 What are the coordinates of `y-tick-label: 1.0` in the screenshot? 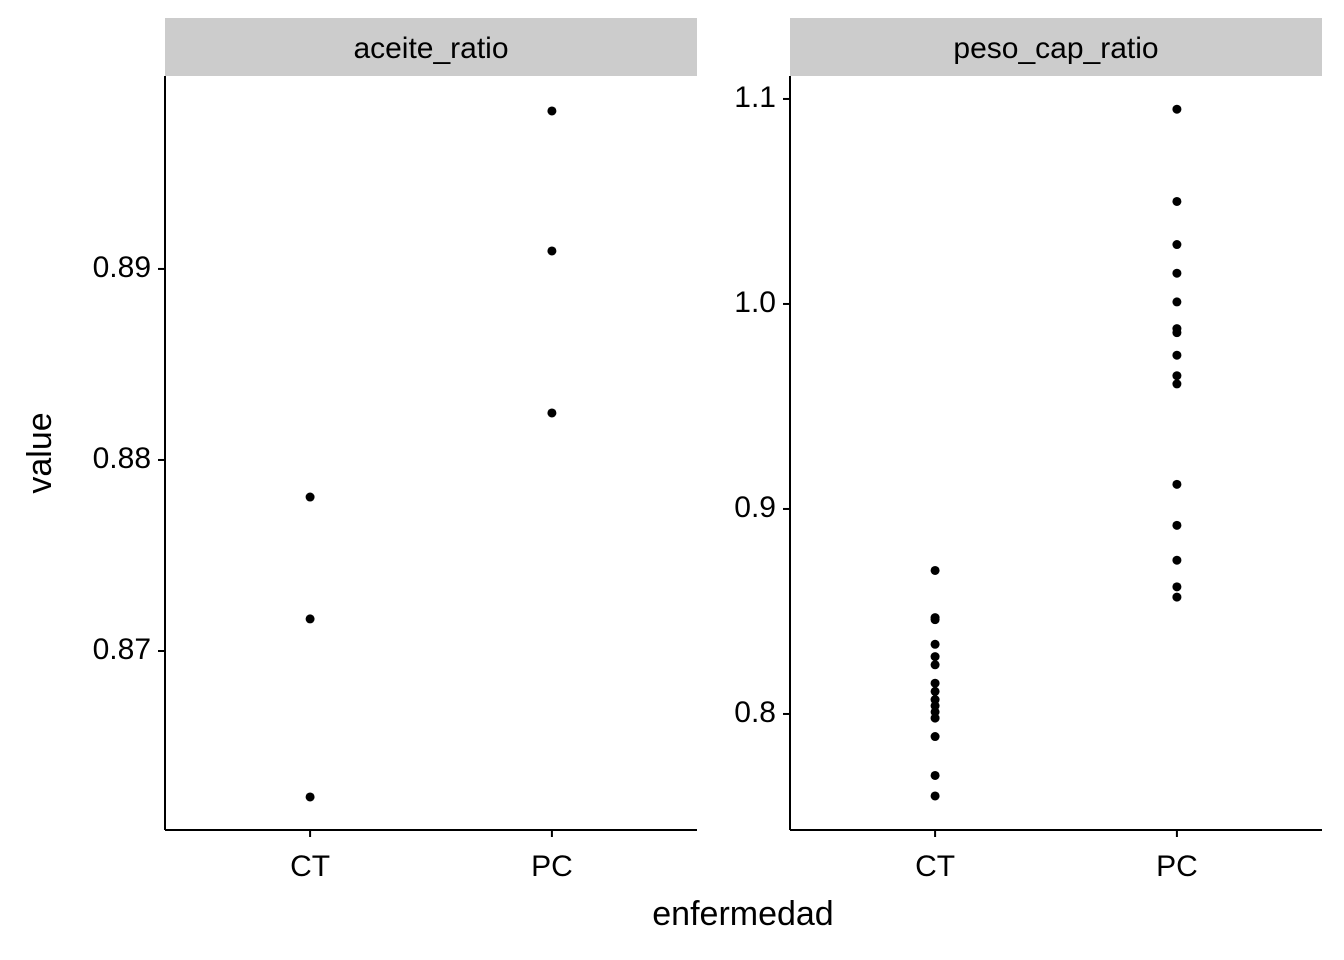 It's located at (755, 302).